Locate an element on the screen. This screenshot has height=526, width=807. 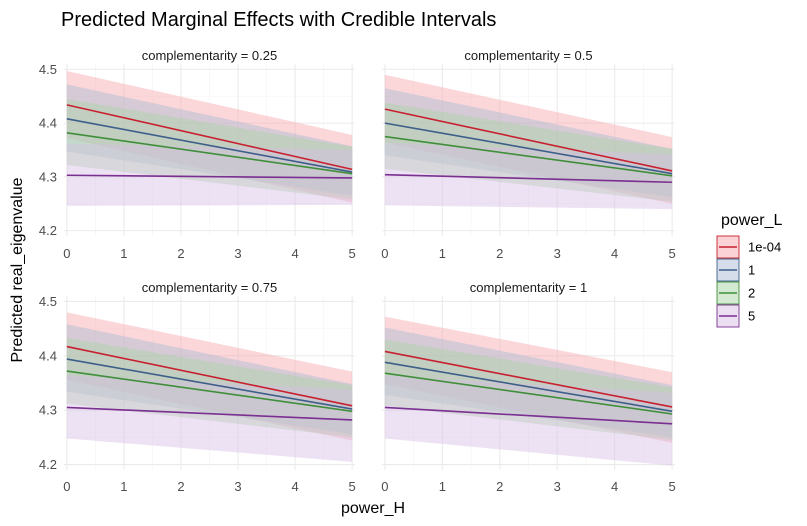
legend-label: 1e-04 is located at coordinates (764, 247).